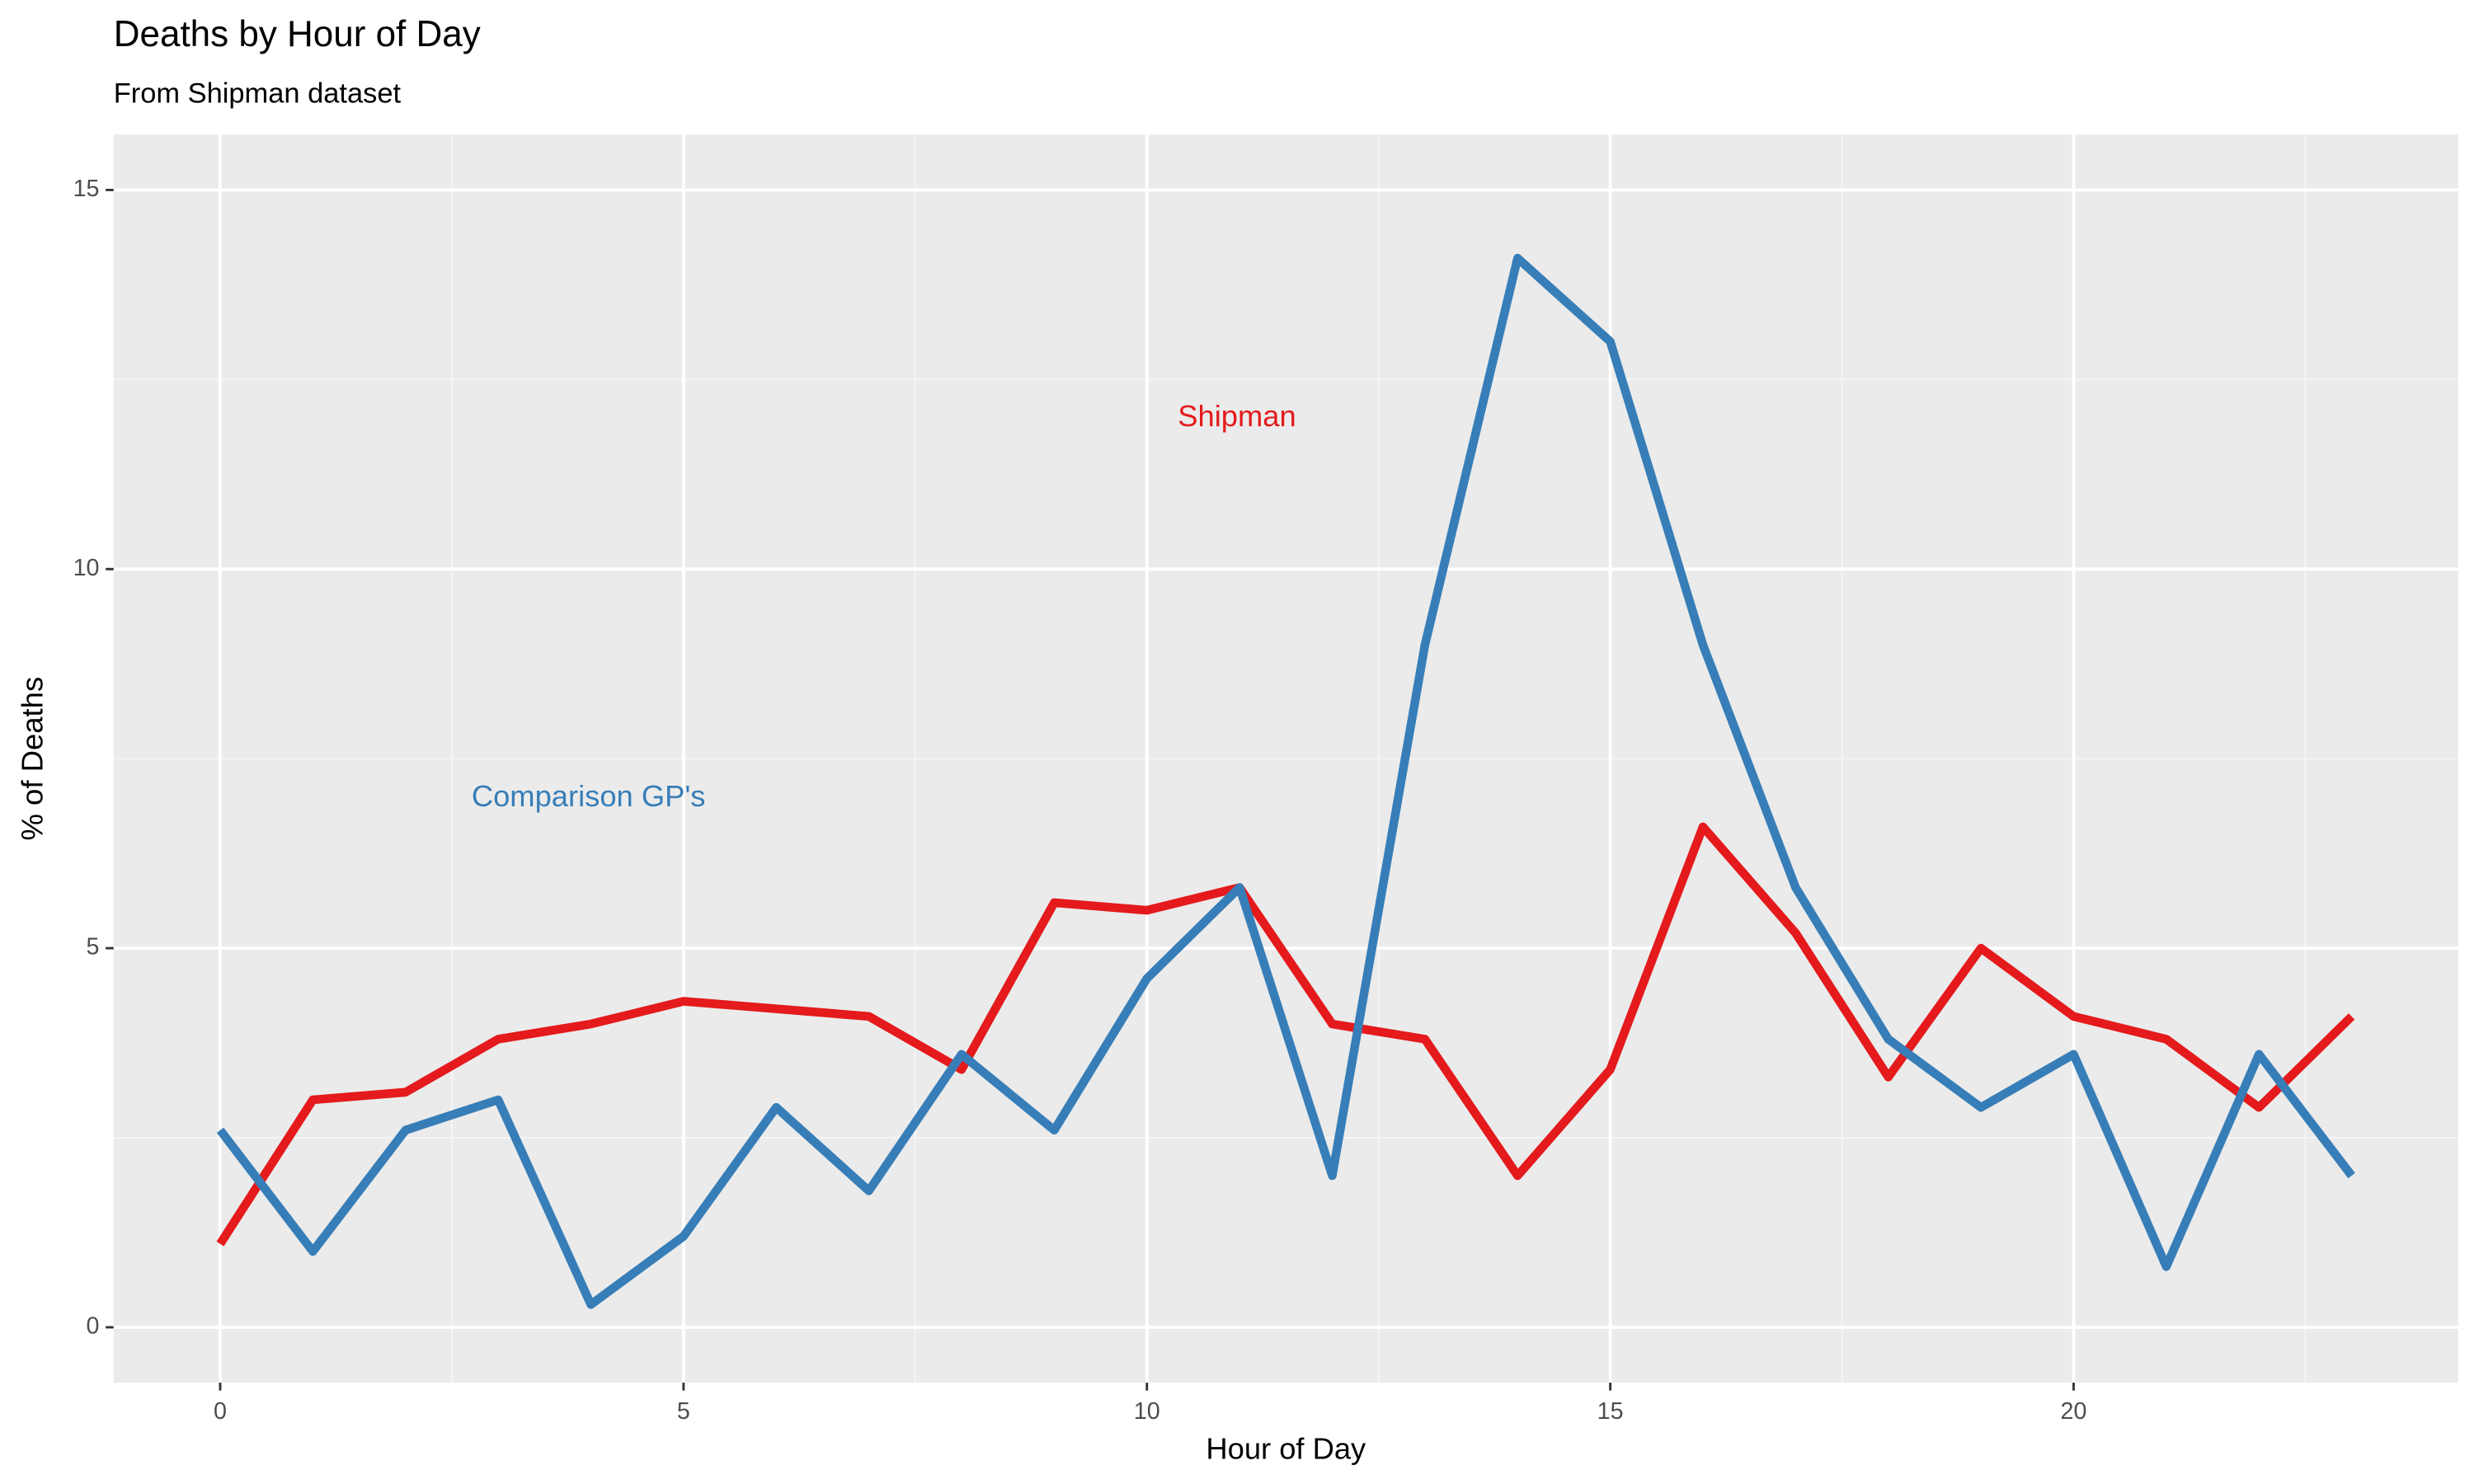  What do you see at coordinates (220, 1411) in the screenshot?
I see `x-tick-label: 0` at bounding box center [220, 1411].